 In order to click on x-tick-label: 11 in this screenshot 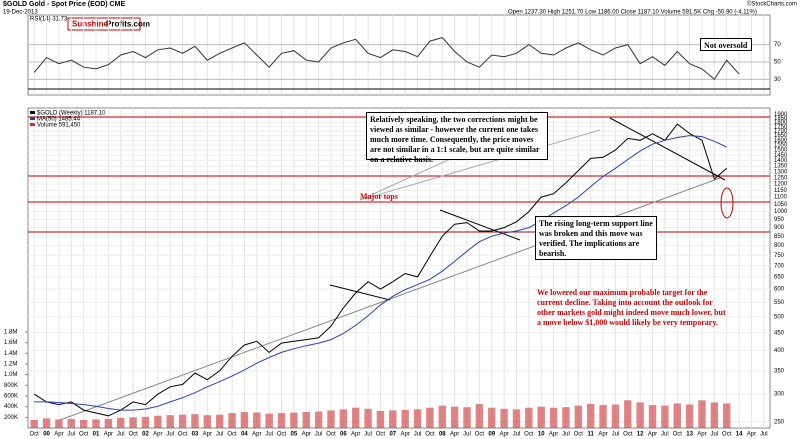, I will do `click(591, 435)`.